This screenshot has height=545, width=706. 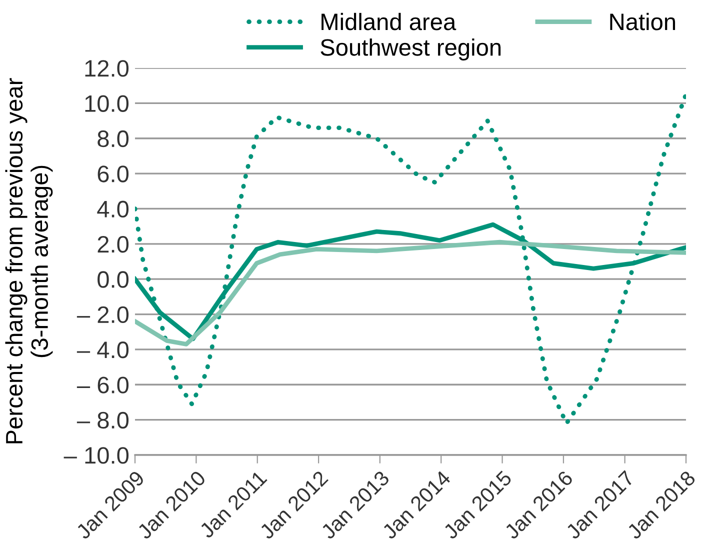 What do you see at coordinates (389, 21) in the screenshot?
I see `legend-label: Midland area` at bounding box center [389, 21].